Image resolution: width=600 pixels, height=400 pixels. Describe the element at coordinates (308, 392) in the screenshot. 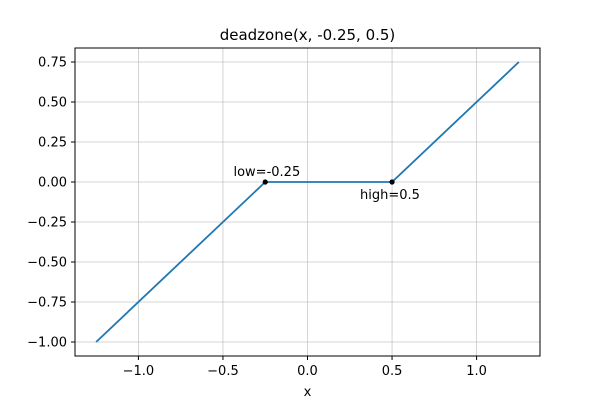

I see `x-axis-title: x` at that location.